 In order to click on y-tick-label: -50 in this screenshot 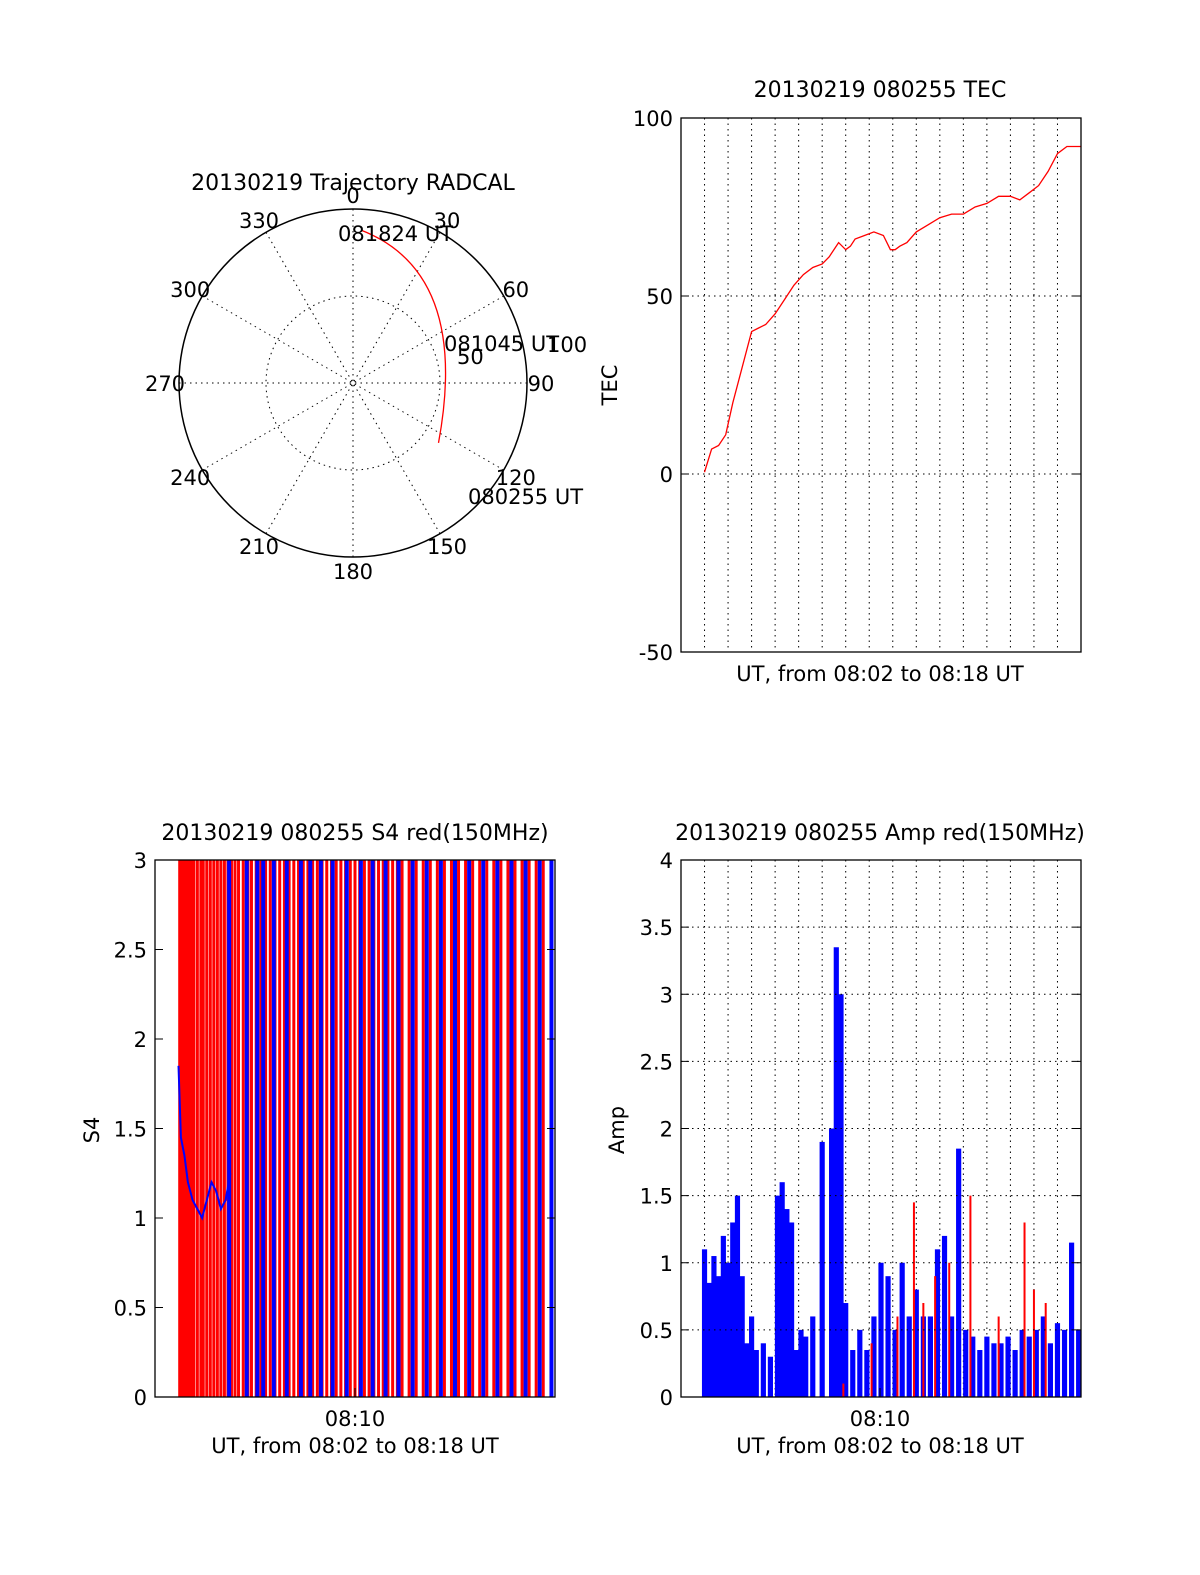, I will do `click(656, 653)`.